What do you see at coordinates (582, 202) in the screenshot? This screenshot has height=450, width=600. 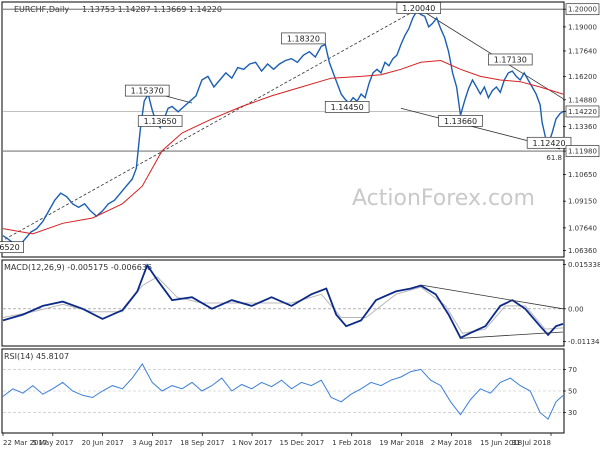 I see `y-tick-label: 1.09150` at bounding box center [582, 202].